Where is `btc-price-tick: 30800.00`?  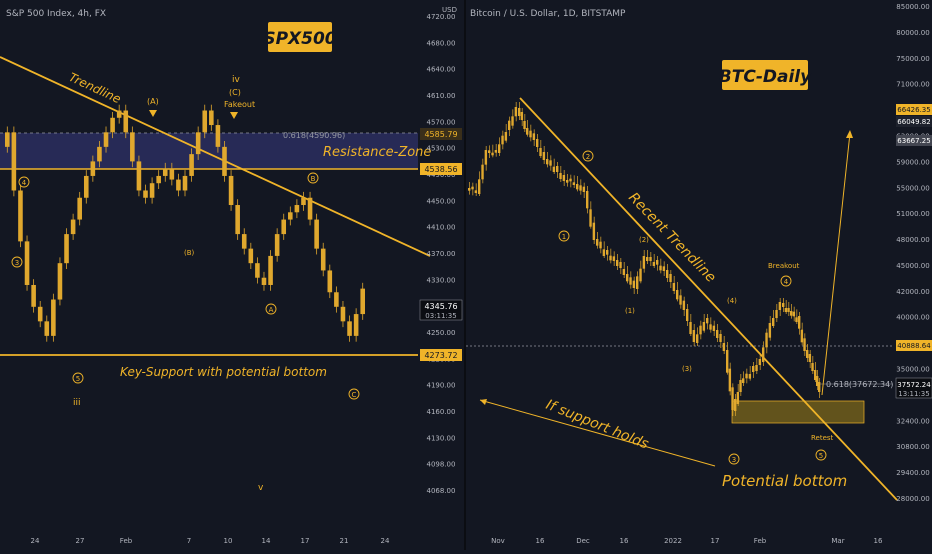 btc-price-tick: 30800.00 is located at coordinates (912, 447).